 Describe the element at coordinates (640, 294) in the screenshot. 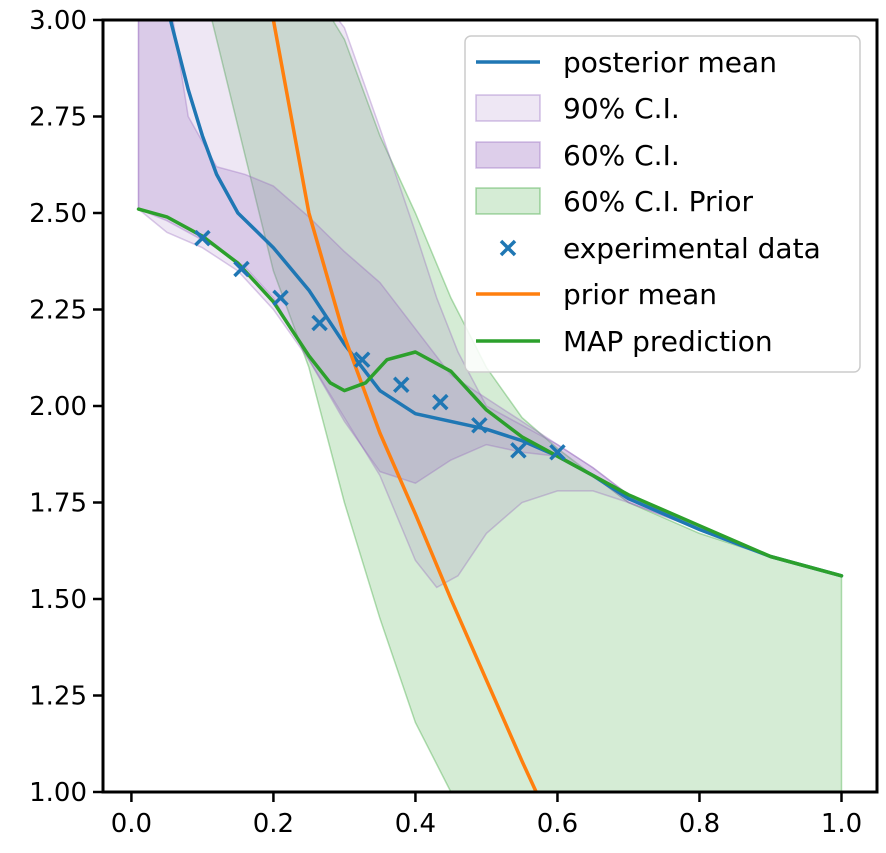

I see `legend-label-prior-mean: prior mean` at that location.